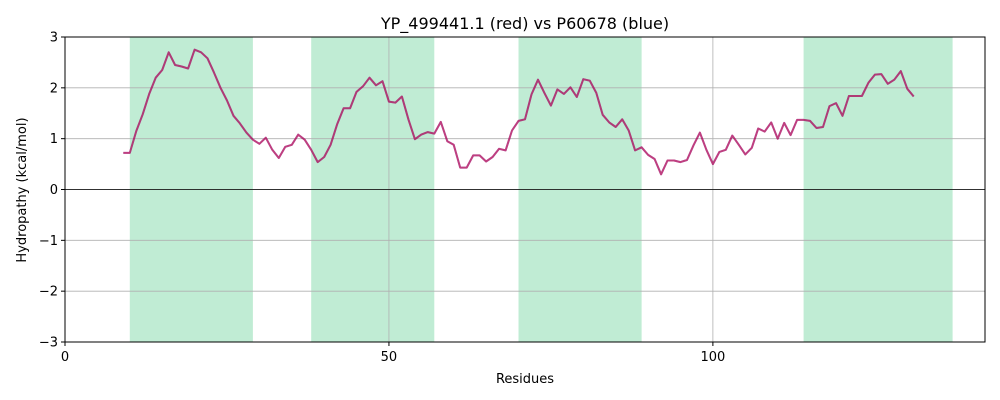  I want to click on y-tick-label: 3, so click(54, 38).